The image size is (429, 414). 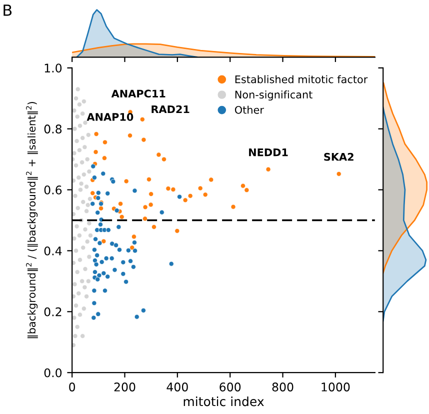 What do you see at coordinates (339, 156) in the screenshot?
I see `annotation: SKA2` at bounding box center [339, 156].